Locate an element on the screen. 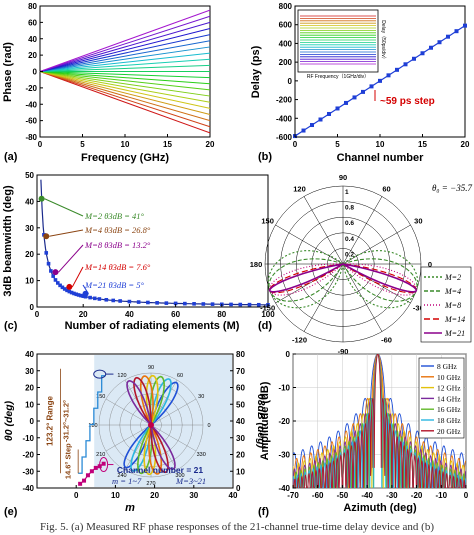 The image size is (474, 535). polar-angle-label: -90 is located at coordinates (343, 351).